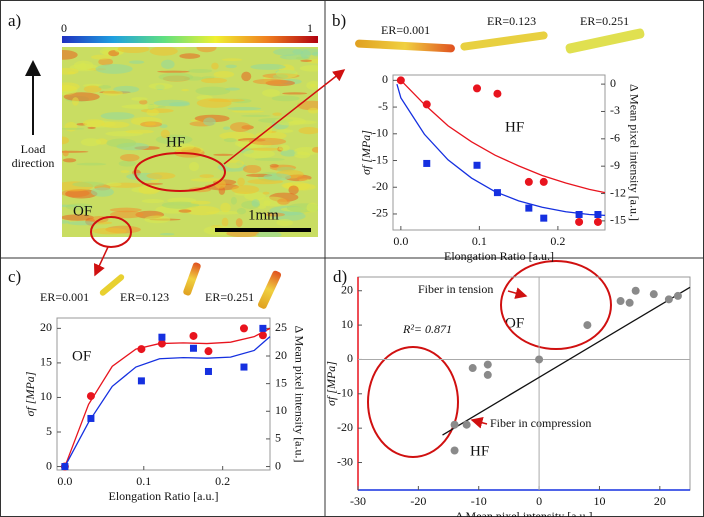 The height and width of the screenshot is (517, 704). I want to click on y2-tick-label: -15, so click(618, 220).